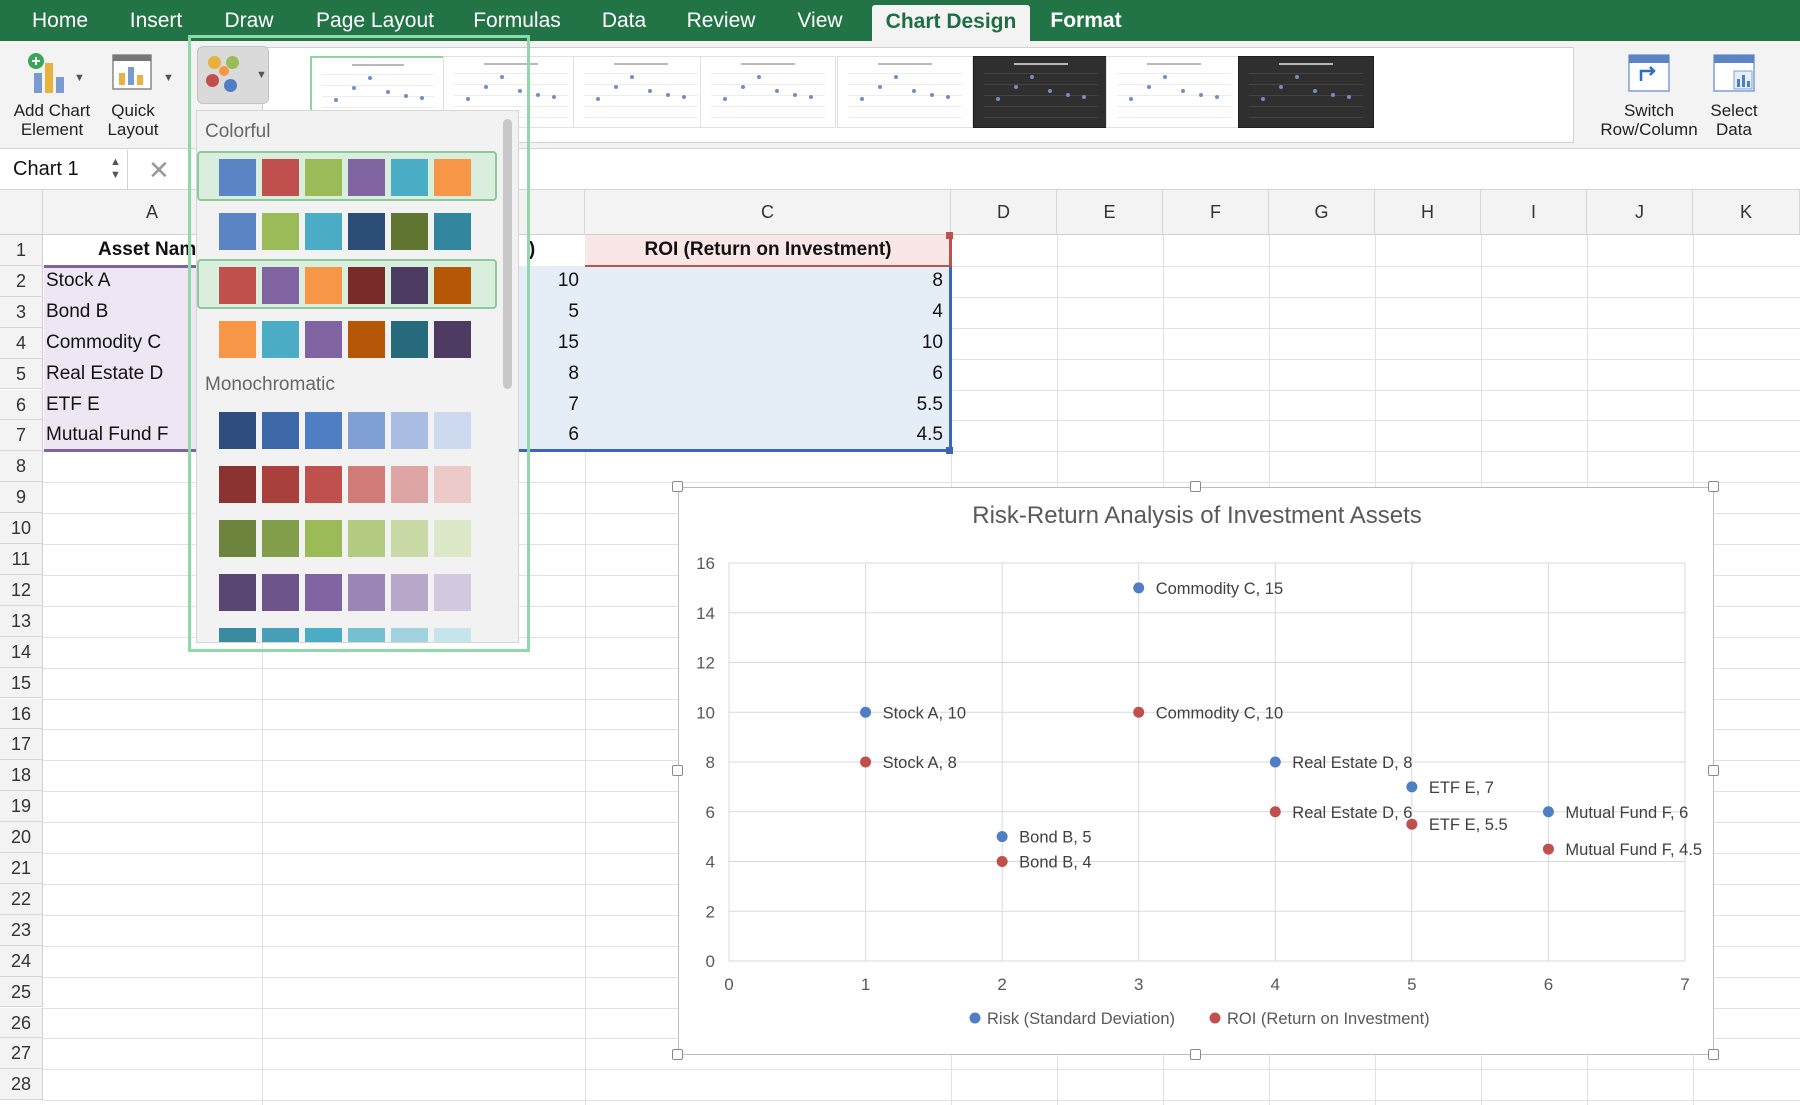 Image resolution: width=1800 pixels, height=1105 pixels. I want to click on cell-roi-value: 10, so click(932, 342).